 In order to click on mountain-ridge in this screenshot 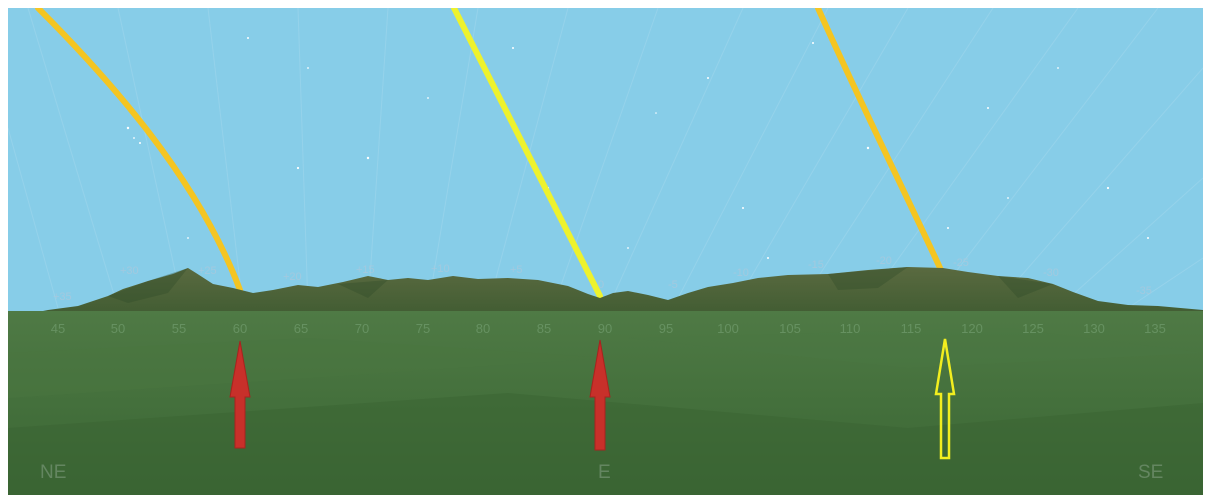, I will do `click(605, 295)`.